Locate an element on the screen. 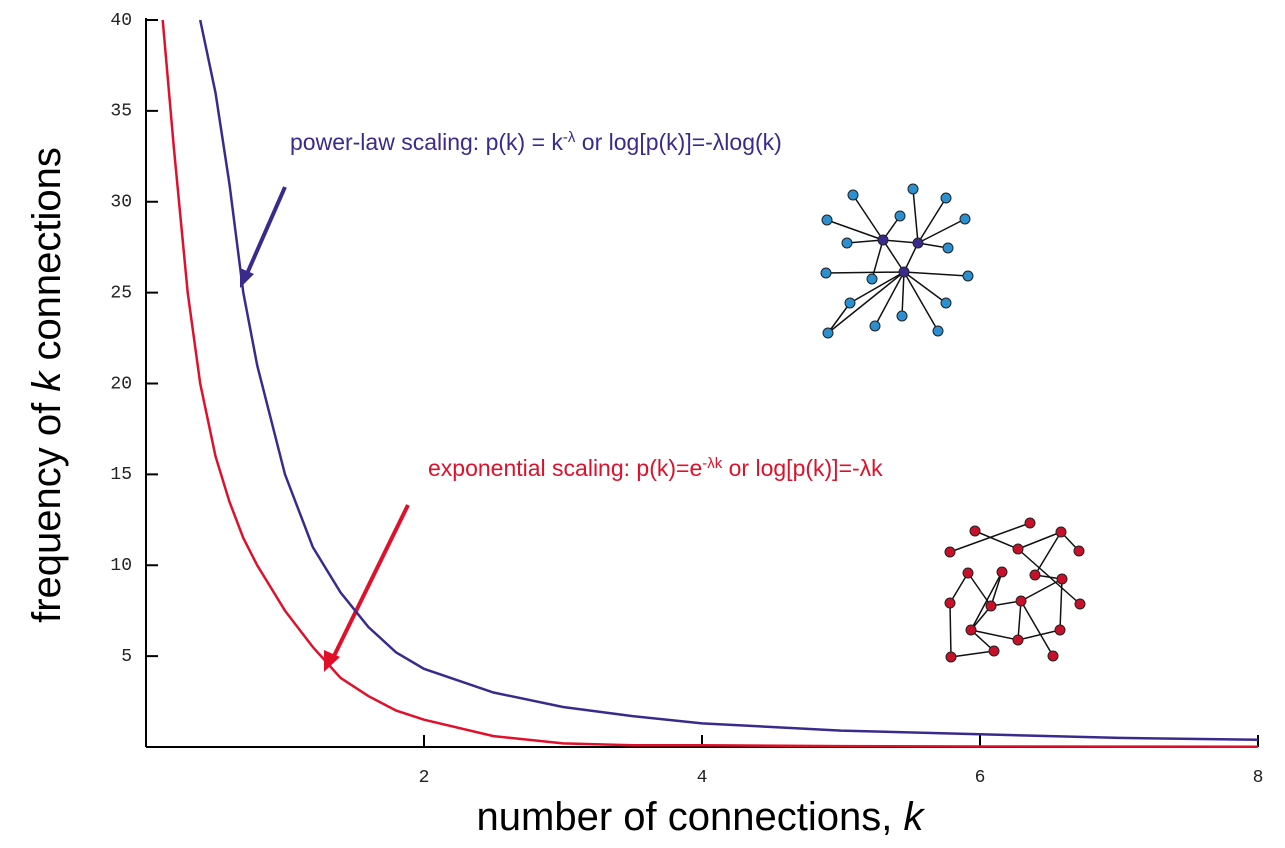 Image resolution: width=1285 pixels, height=848 pixels. y-tick-label: 20 is located at coordinates (121, 384).